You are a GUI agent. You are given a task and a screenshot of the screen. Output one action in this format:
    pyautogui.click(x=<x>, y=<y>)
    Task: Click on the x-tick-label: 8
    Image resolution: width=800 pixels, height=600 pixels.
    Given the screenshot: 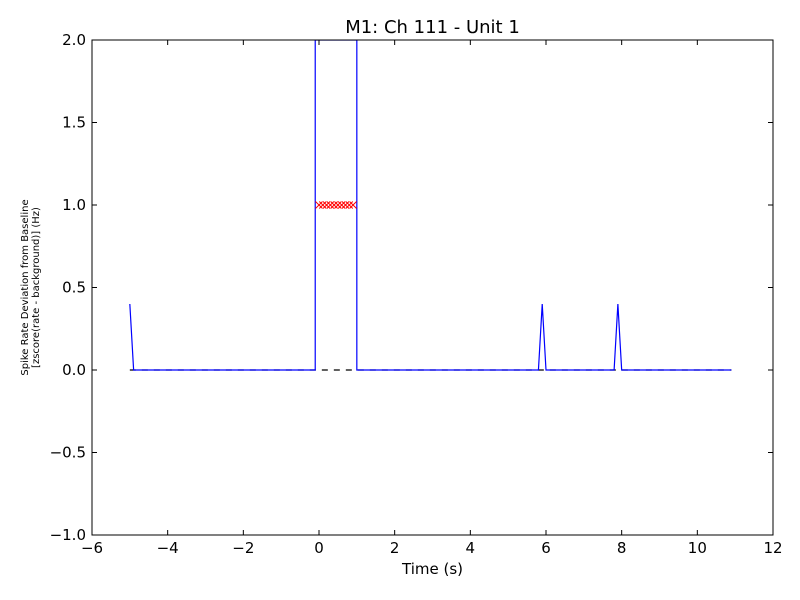 What is the action you would take?
    pyautogui.click(x=622, y=548)
    